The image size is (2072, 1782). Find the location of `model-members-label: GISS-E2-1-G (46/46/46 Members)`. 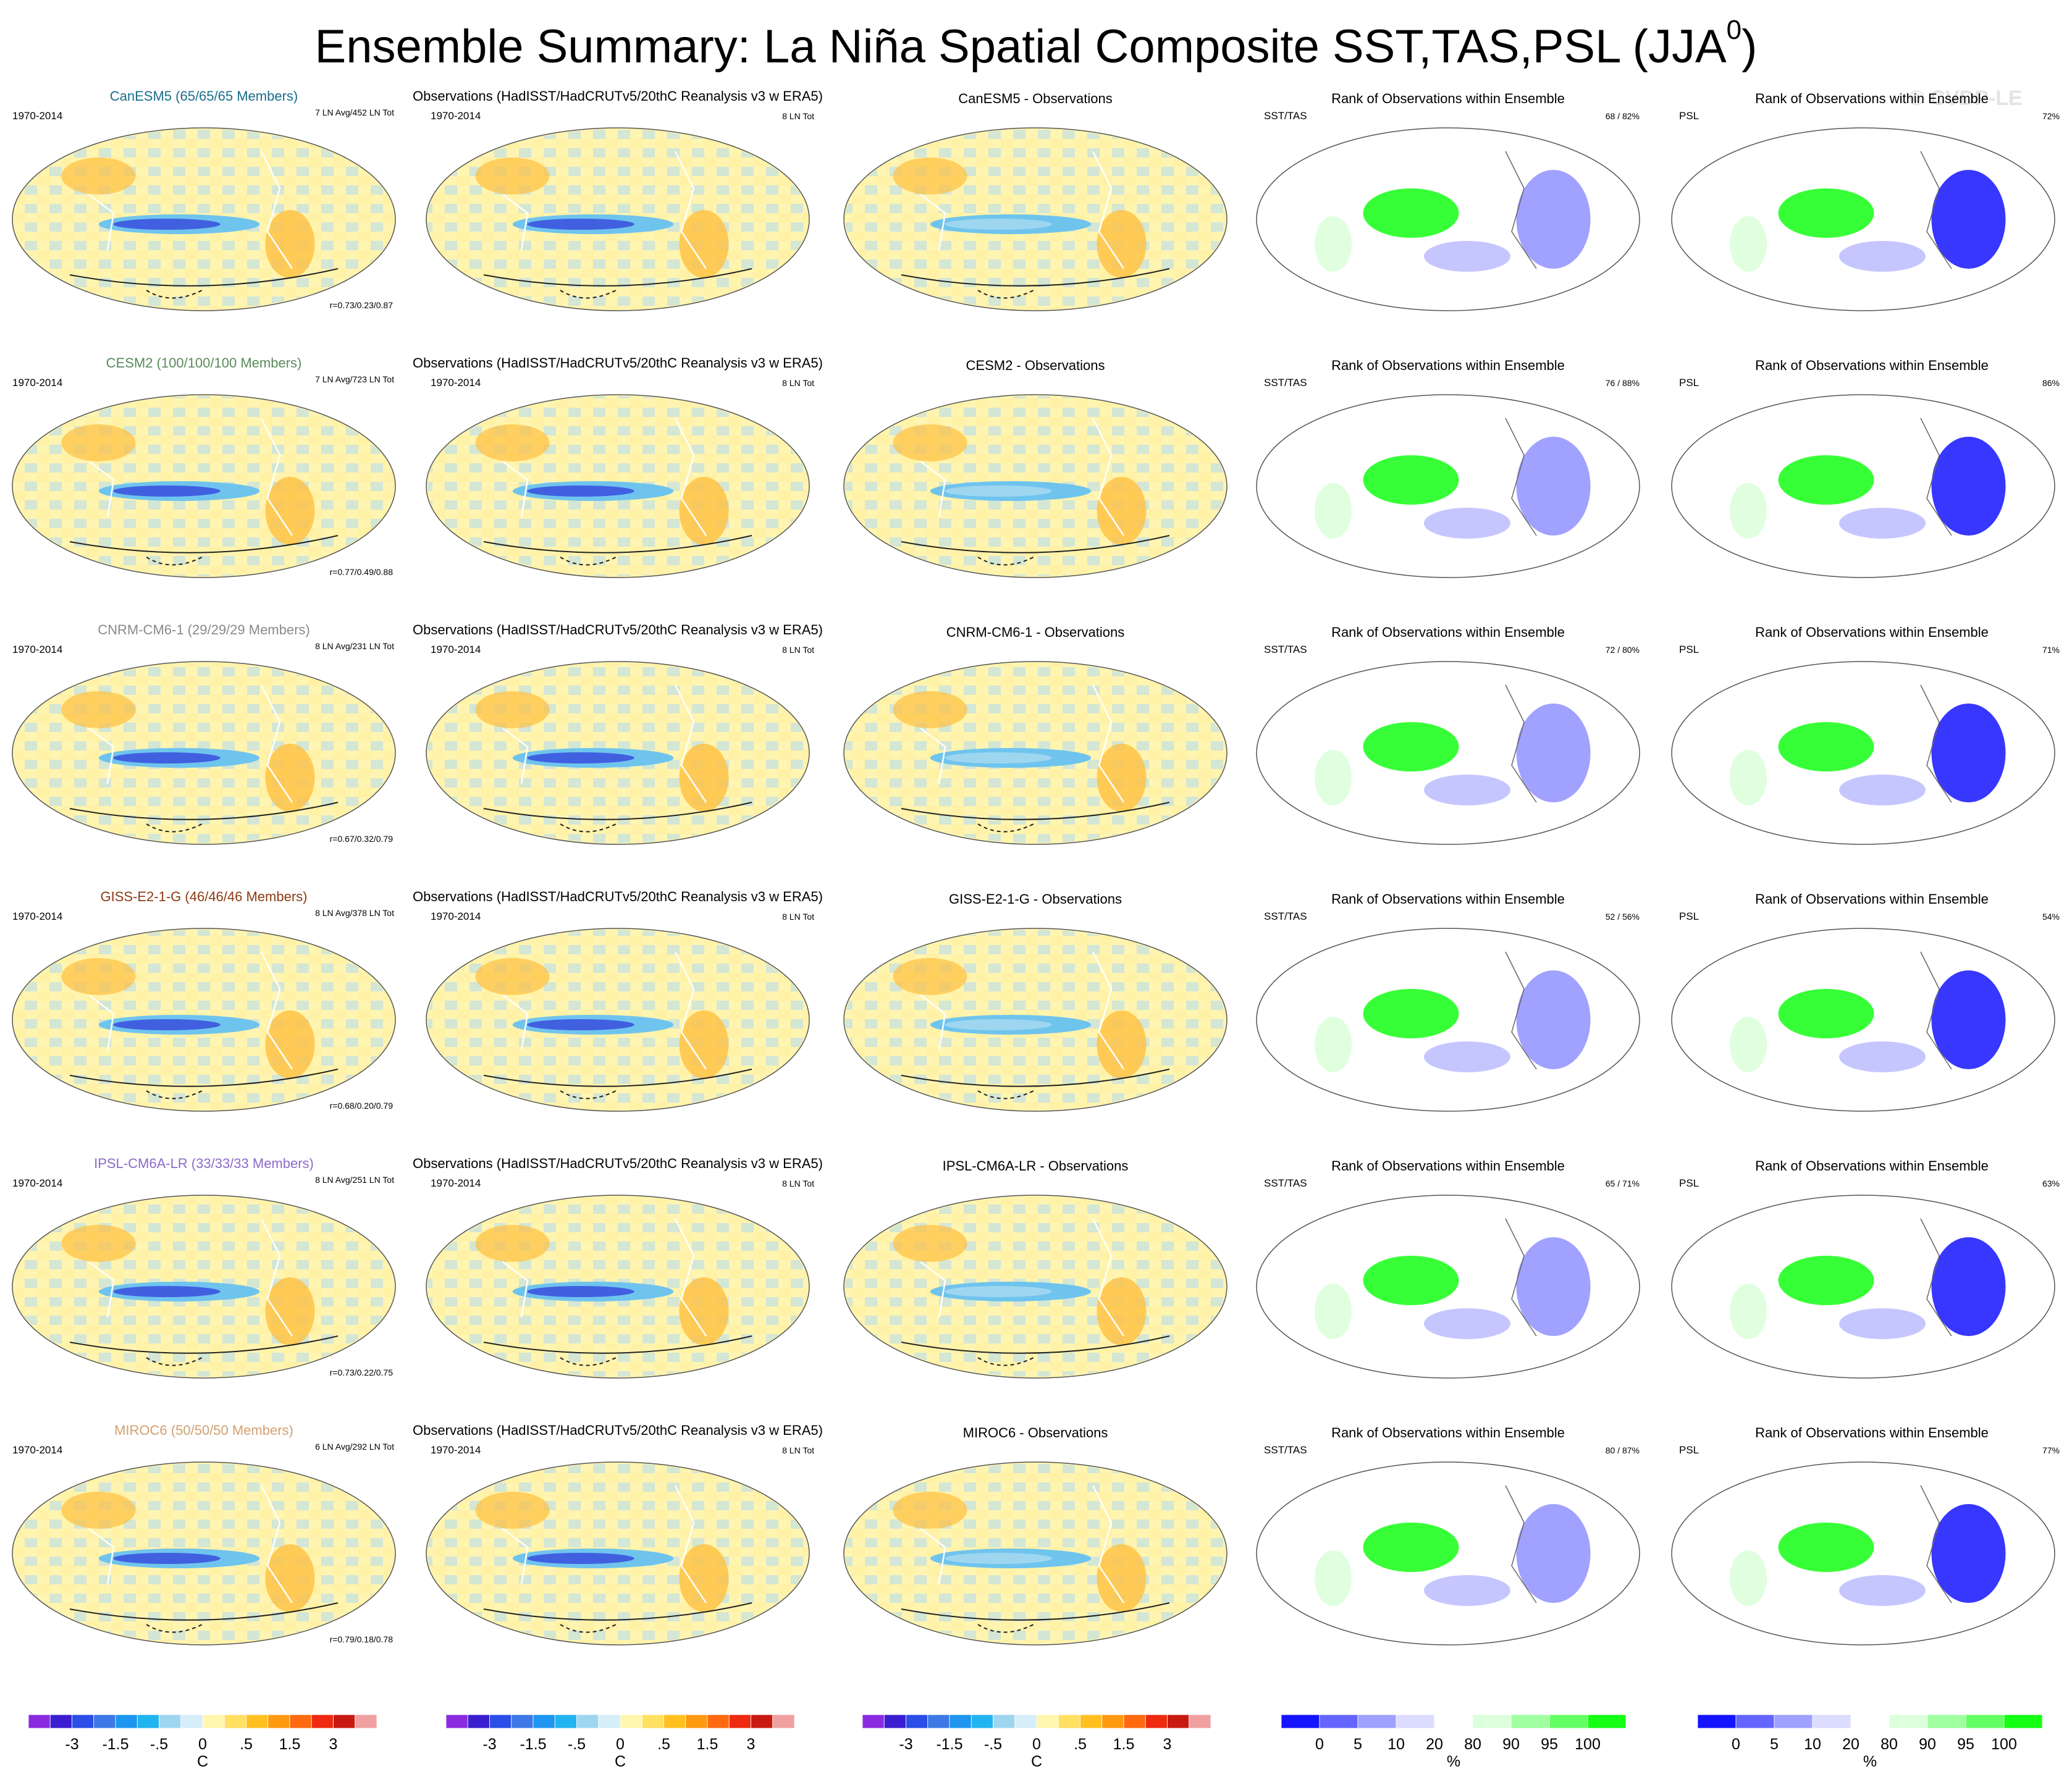

model-members-label: GISS-E2-1-G (46/46/46 Members) is located at coordinates (203, 896).